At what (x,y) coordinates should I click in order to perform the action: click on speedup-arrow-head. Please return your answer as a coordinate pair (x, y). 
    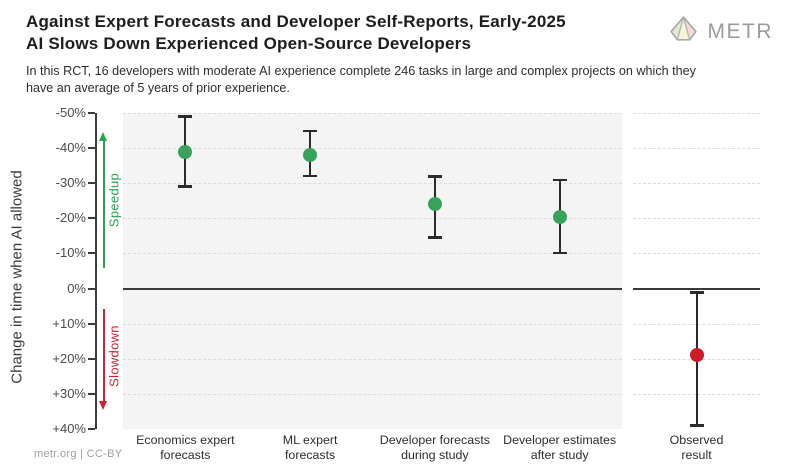
    Looking at the image, I should click on (103, 136).